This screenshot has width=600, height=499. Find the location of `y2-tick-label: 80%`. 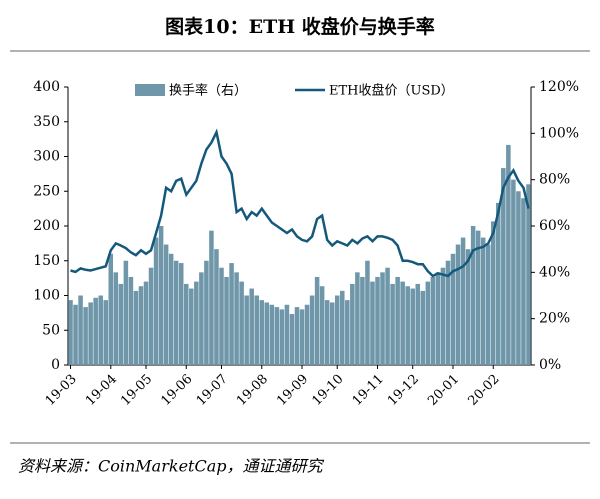

y2-tick-label: 80% is located at coordinates (554, 180).